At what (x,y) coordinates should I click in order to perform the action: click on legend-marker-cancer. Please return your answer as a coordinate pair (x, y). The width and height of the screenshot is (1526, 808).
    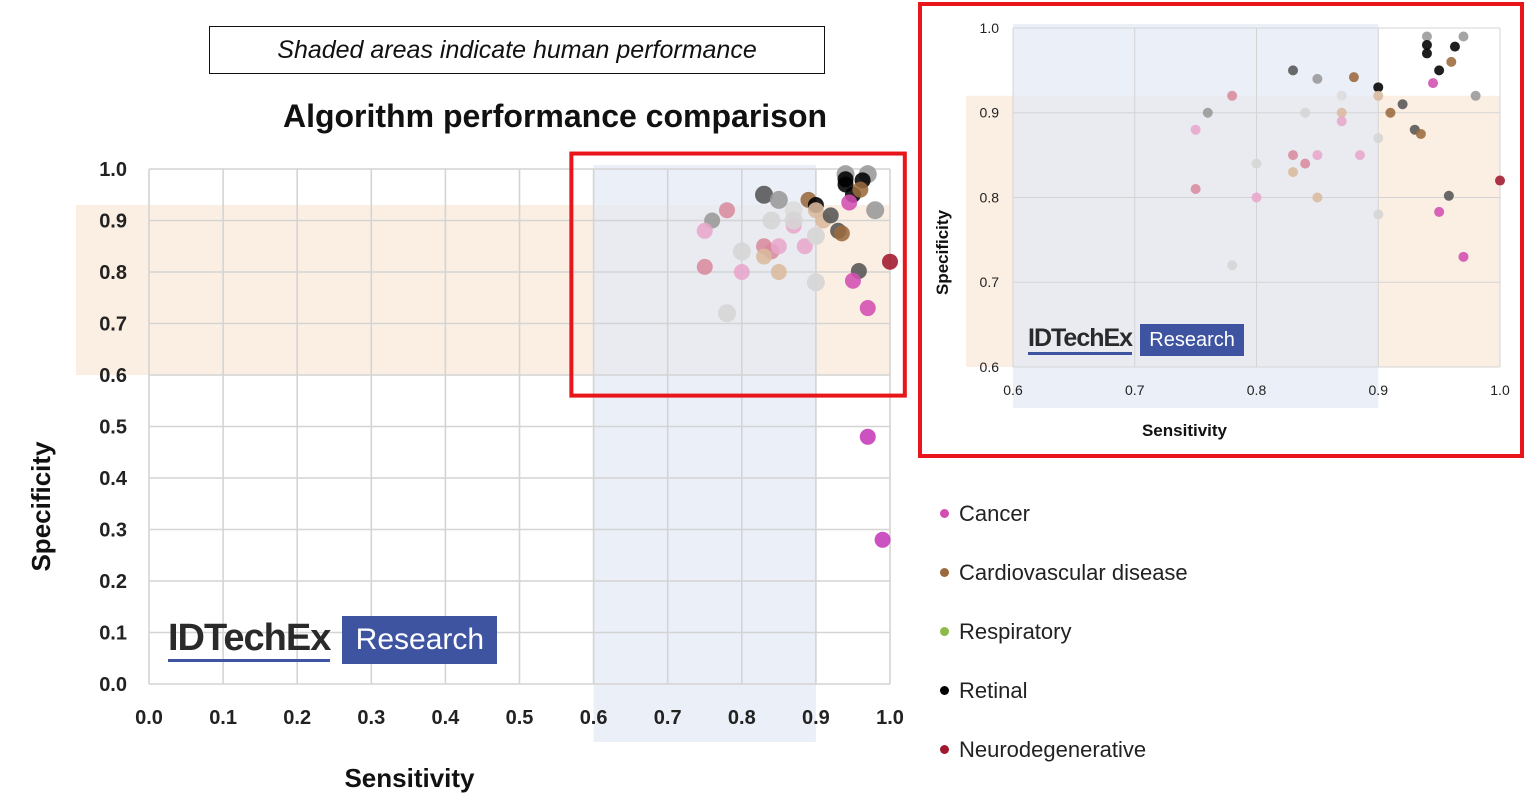
    Looking at the image, I should click on (944, 513).